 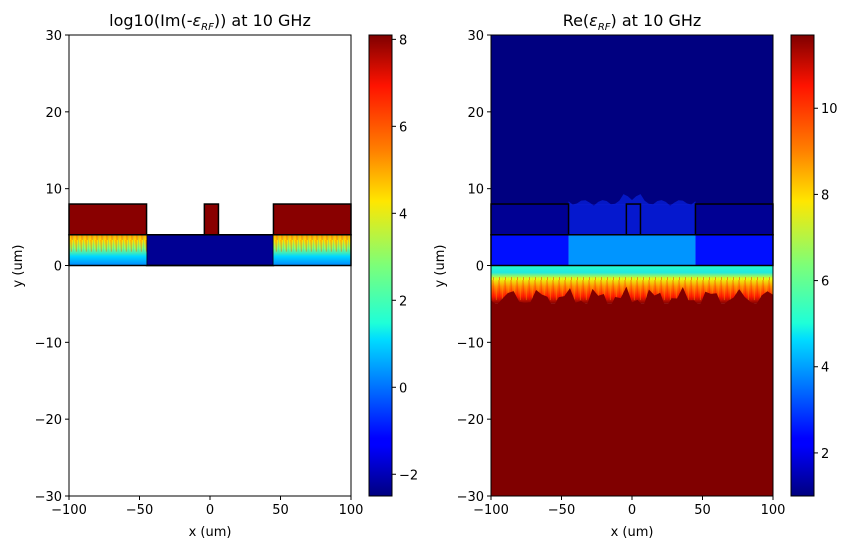 What do you see at coordinates (825, 368) in the screenshot?
I see `right-colorbar-tick-label: 4` at bounding box center [825, 368].